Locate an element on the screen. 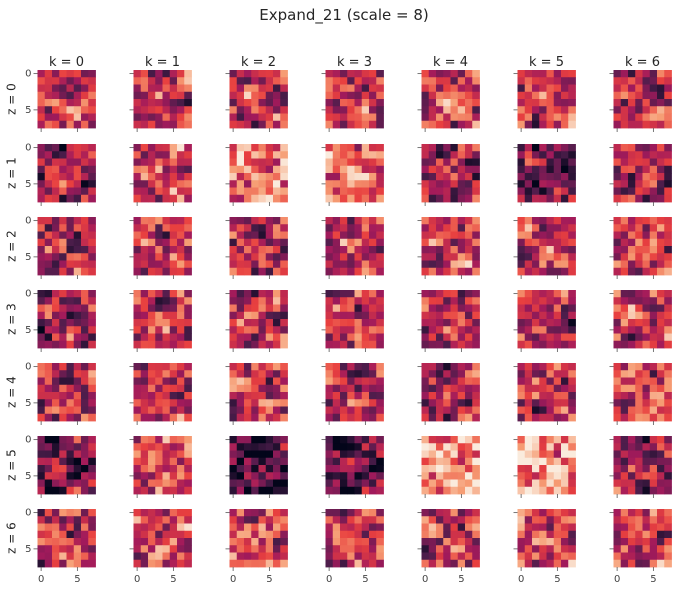  row-label: z = 6 is located at coordinates (12, 538).